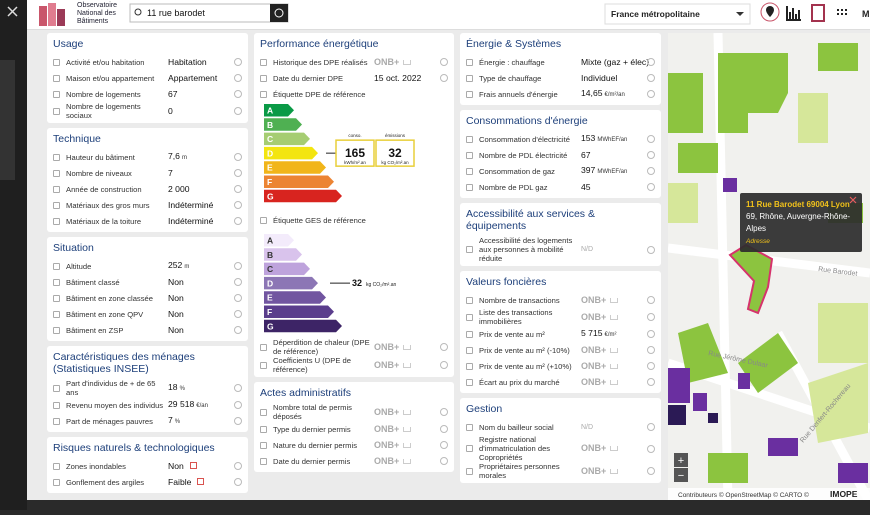  What do you see at coordinates (525, 366) in the screenshot?
I see `row-label: Prix de vente au m² (+10%)` at bounding box center [525, 366].